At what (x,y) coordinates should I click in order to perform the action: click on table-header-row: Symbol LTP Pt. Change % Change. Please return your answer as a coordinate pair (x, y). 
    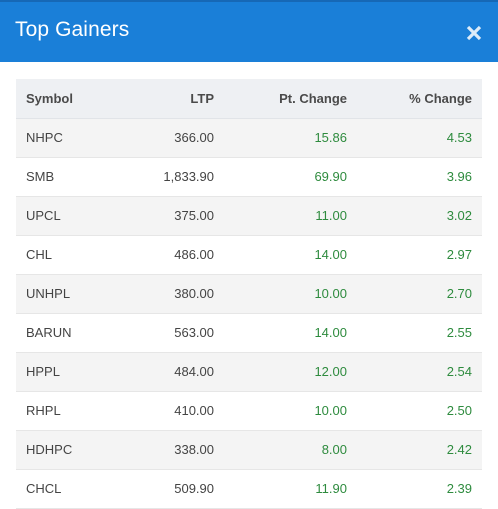
    Looking at the image, I should click on (249, 99).